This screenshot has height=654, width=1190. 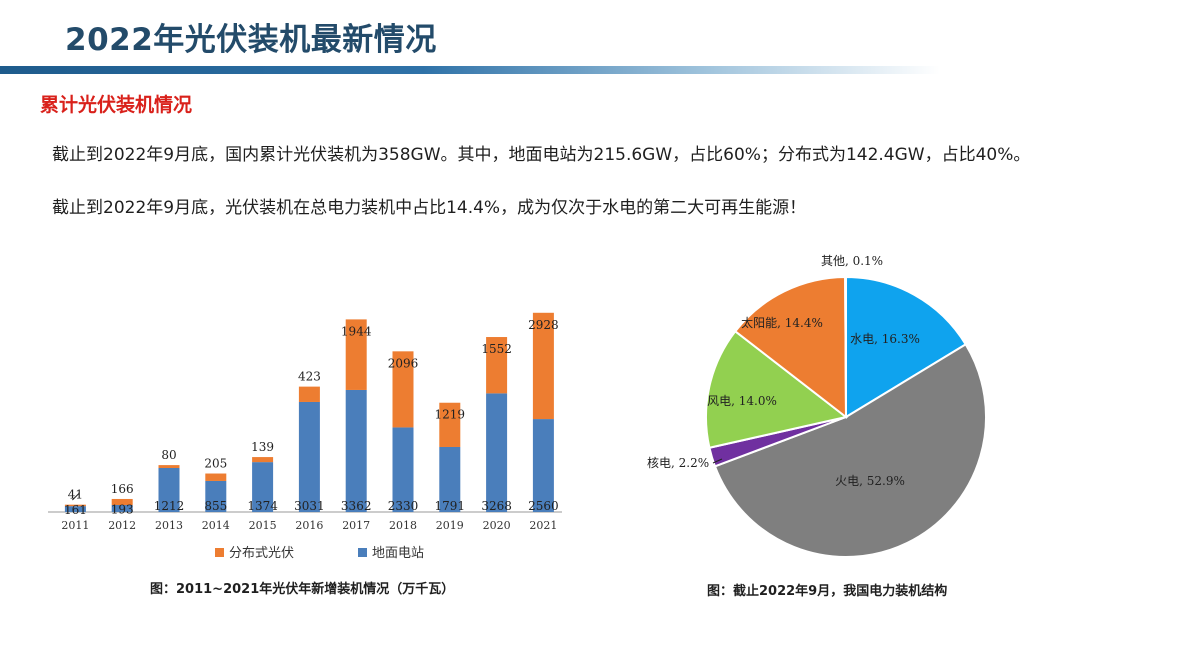 What do you see at coordinates (169, 490) in the screenshot?
I see `bar-ground-2013` at bounding box center [169, 490].